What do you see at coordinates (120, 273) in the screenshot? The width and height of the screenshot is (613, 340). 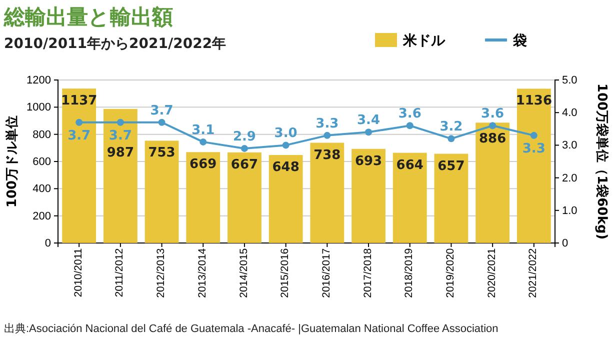 I see `x-tick-label: 2011/2012` at bounding box center [120, 273].